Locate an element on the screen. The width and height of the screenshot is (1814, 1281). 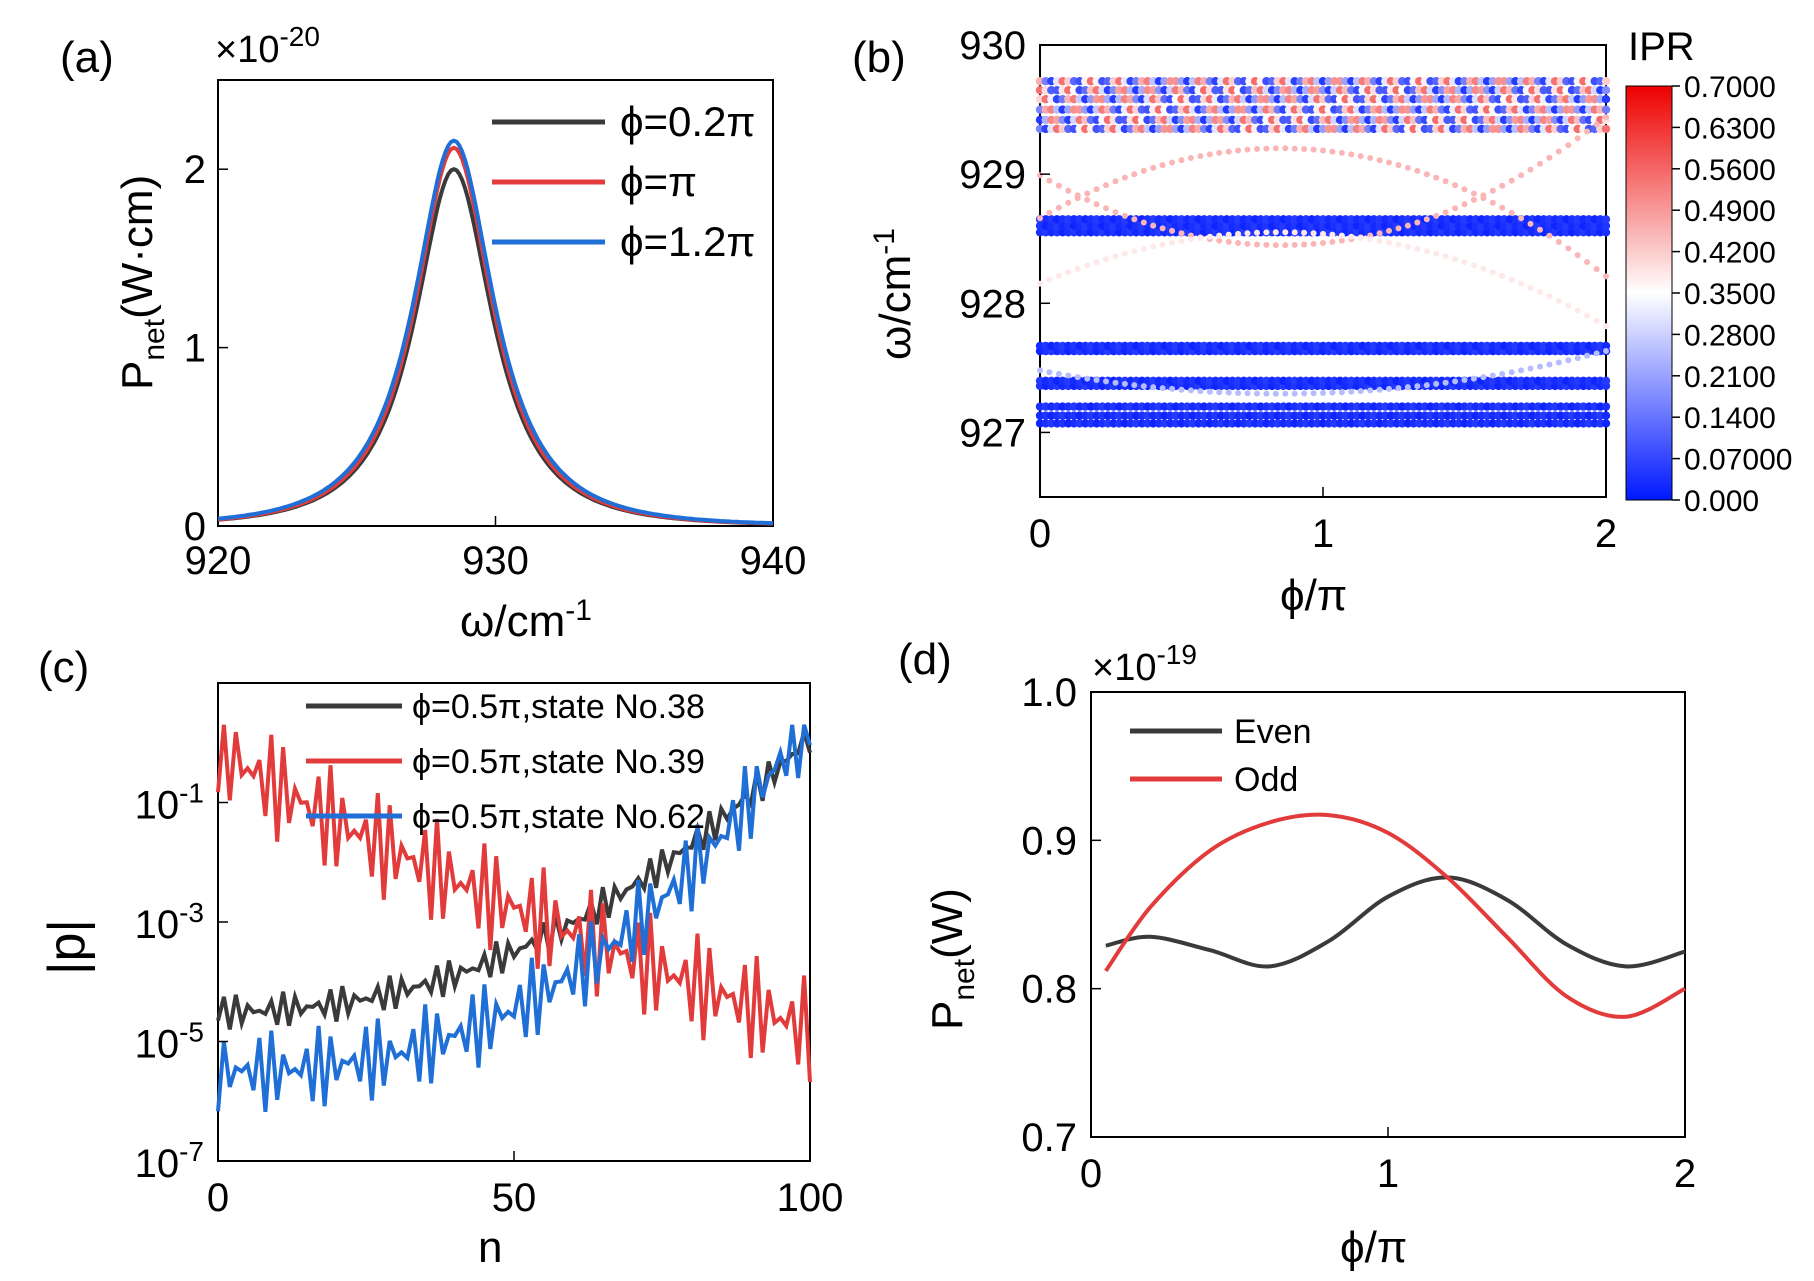
panel-a-ylabel: Pnet(W·cm) is located at coordinates (142, 282).